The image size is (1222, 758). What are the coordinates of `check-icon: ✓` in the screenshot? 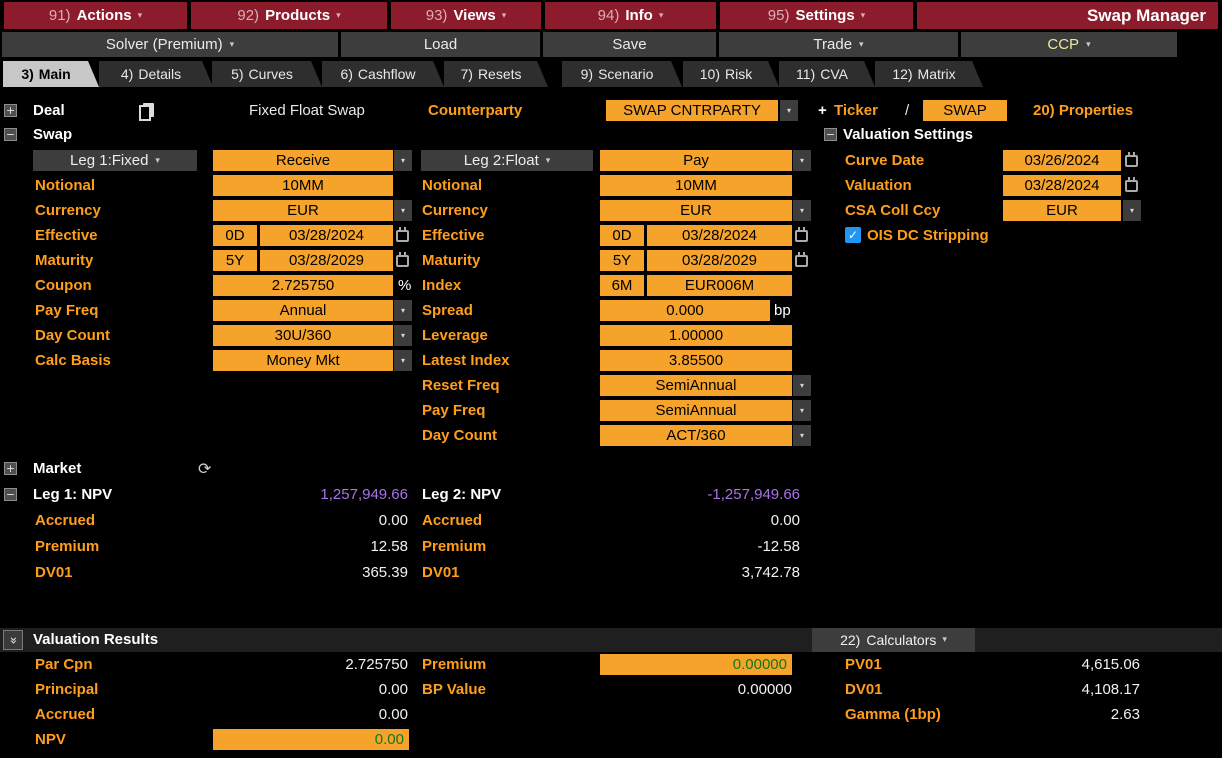 It's located at (853, 235).